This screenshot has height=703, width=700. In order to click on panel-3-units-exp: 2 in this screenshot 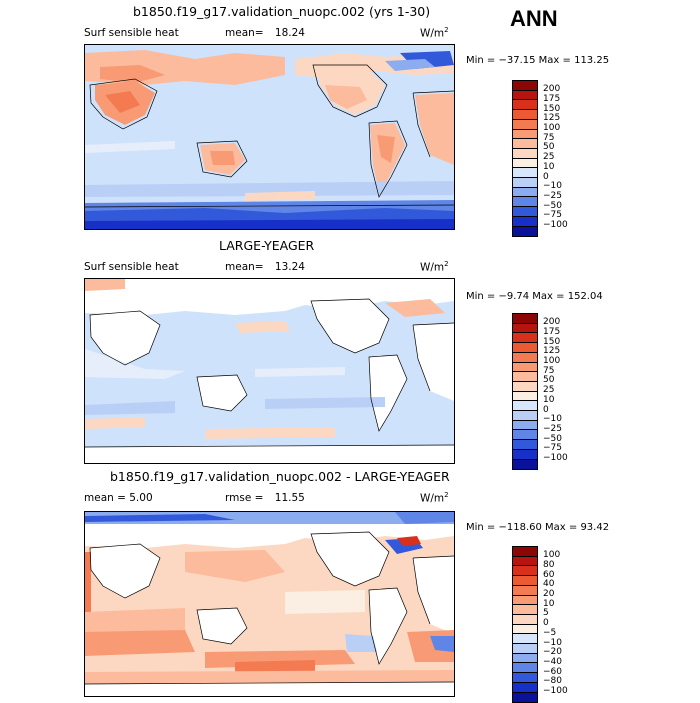, I will do `click(446, 495)`.